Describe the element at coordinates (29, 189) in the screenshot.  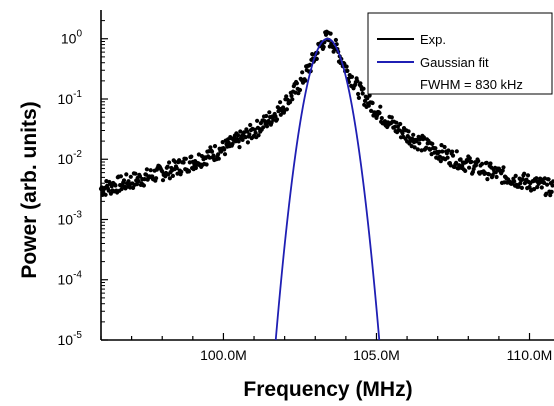
I see `y-axis-label: Power (arb. units)` at that location.